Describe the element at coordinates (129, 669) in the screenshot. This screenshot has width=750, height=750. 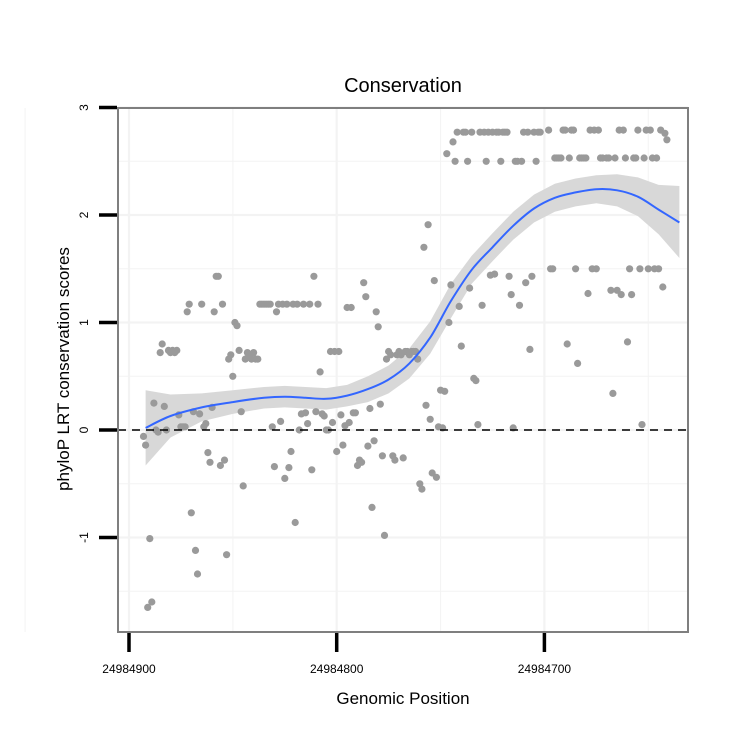
I see `x-tick-label: 24984900` at that location.